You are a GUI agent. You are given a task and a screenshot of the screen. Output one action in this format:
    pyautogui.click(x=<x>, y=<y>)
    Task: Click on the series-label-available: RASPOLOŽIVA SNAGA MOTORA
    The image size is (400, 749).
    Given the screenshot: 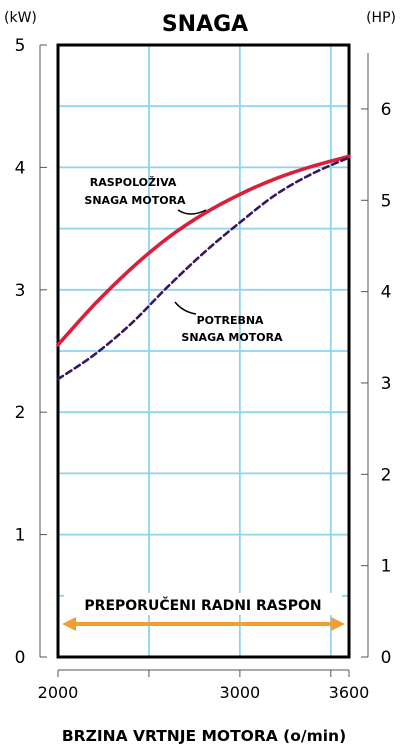 What is the action you would take?
    pyautogui.click(x=135, y=191)
    